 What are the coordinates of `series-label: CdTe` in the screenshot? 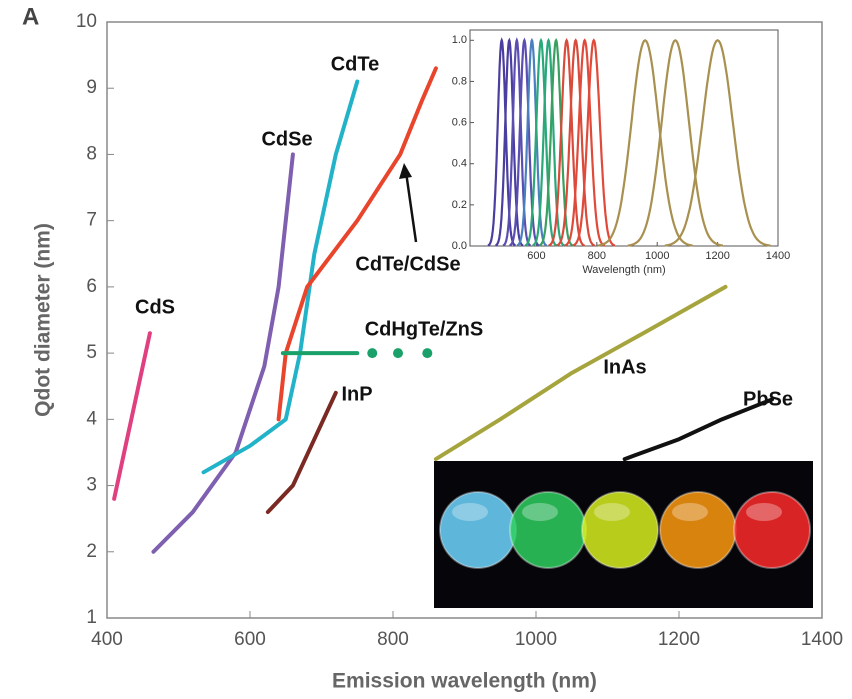 It's located at (355, 64).